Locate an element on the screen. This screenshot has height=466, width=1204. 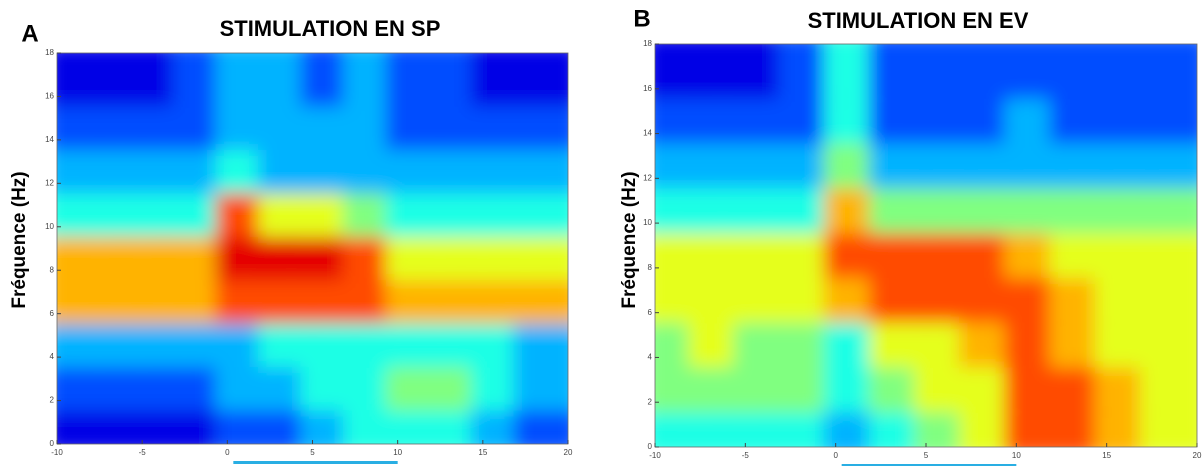
panel-letter: B is located at coordinates (641, 18).